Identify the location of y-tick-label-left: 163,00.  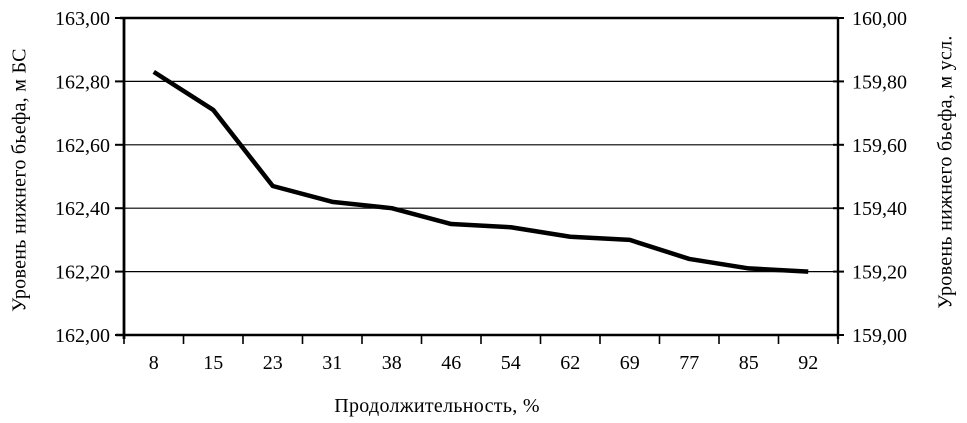
(82, 19).